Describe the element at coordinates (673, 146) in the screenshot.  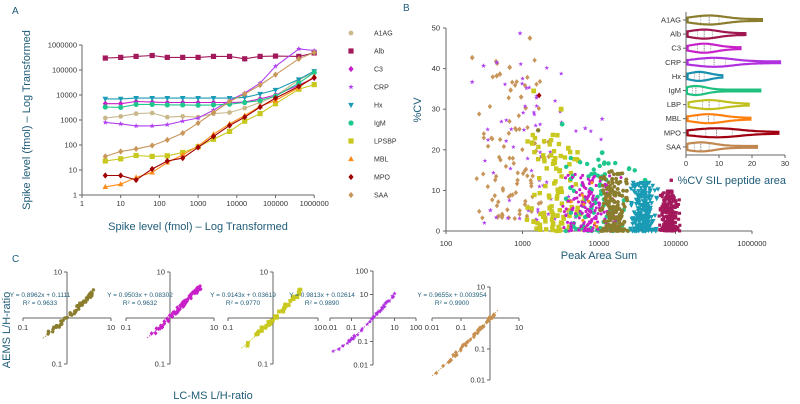
I see `category-label: SAA` at that location.